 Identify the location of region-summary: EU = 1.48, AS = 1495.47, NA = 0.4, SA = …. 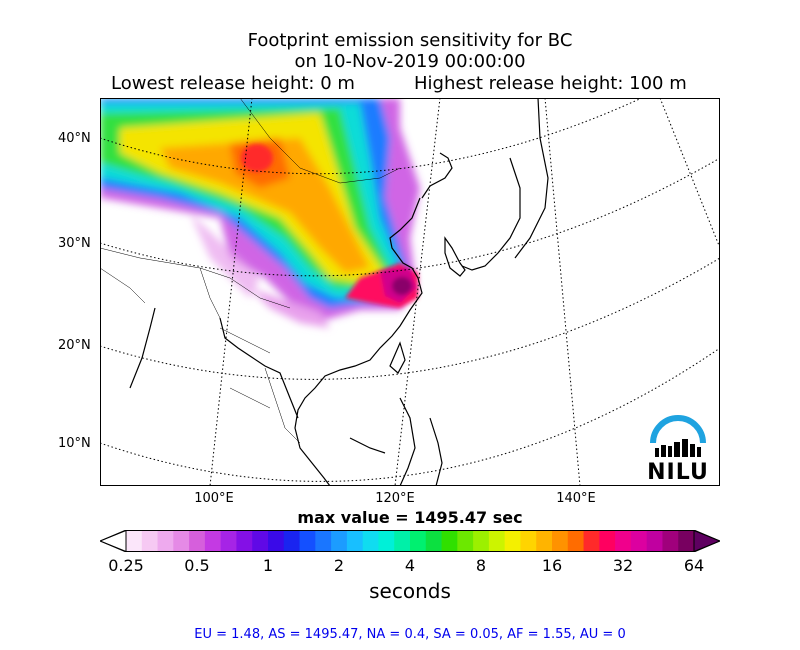
(410, 634).